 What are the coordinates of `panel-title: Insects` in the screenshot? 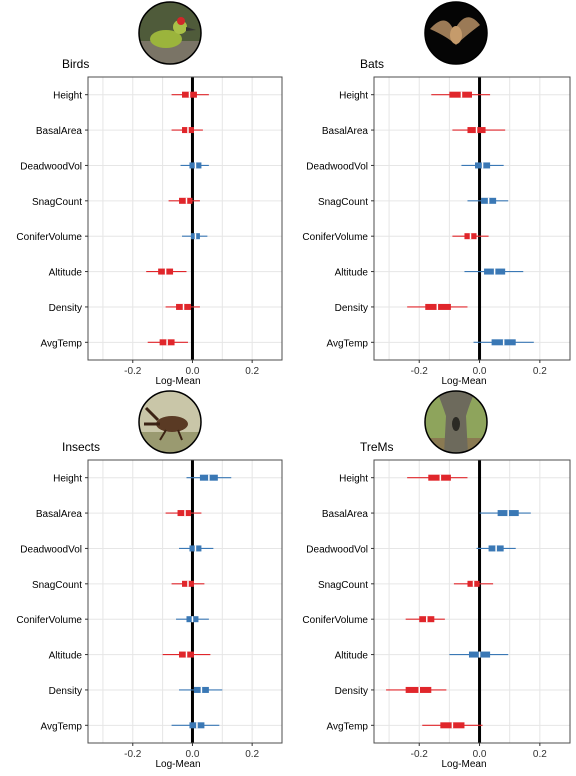 It's located at (81, 447).